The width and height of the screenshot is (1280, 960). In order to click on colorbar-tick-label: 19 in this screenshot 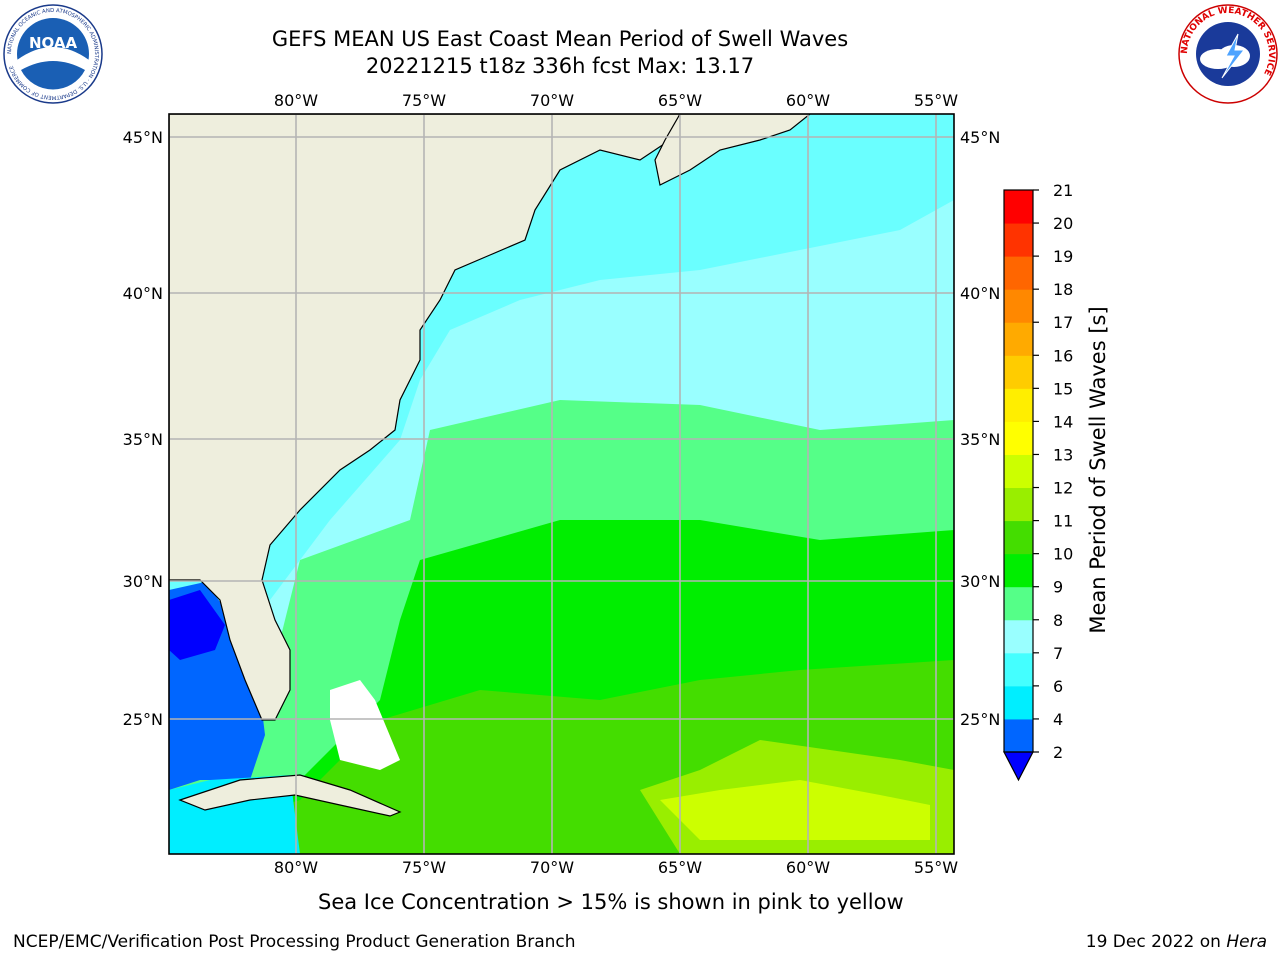, I will do `click(1063, 256)`.